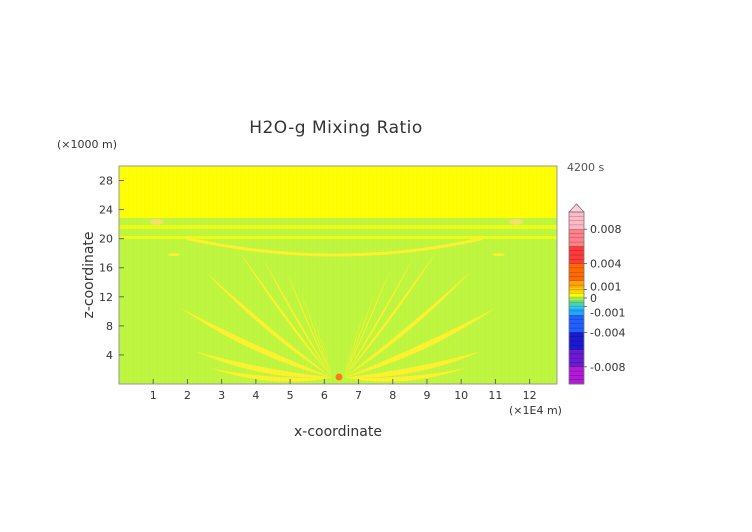 This screenshot has width=752, height=532. What do you see at coordinates (290, 395) in the screenshot?
I see `x-tick-label: 5` at bounding box center [290, 395].